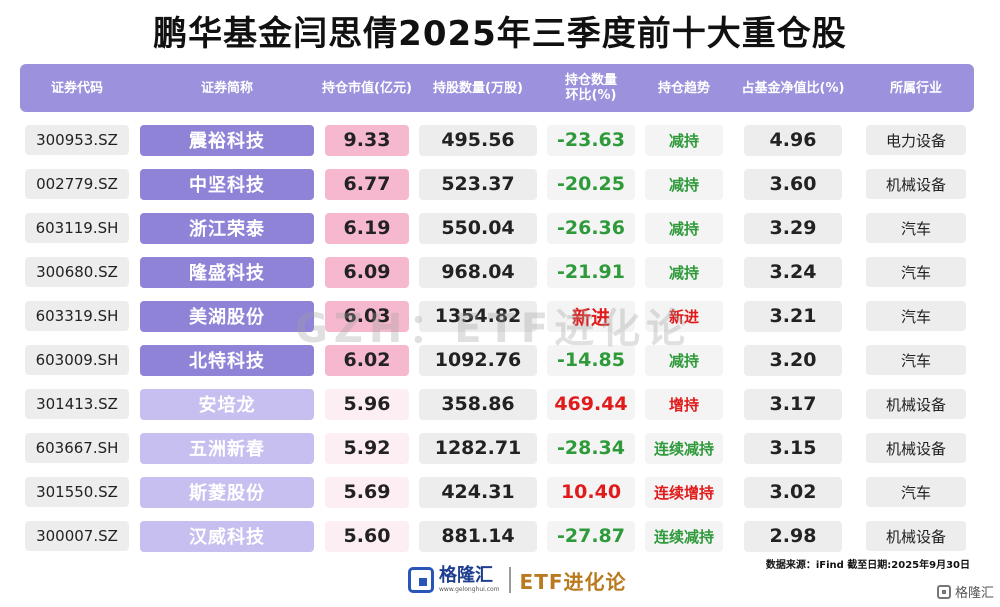 The image size is (1000, 607). What do you see at coordinates (509, 580) in the screenshot?
I see `footer-divider` at bounding box center [509, 580].